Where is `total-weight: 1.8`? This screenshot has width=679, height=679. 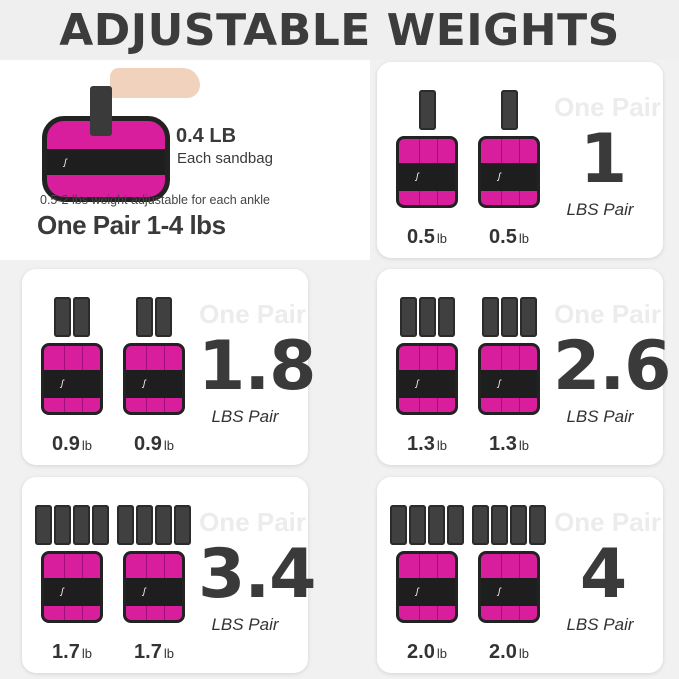
total-weight: 1.8 is located at coordinates (257, 366).